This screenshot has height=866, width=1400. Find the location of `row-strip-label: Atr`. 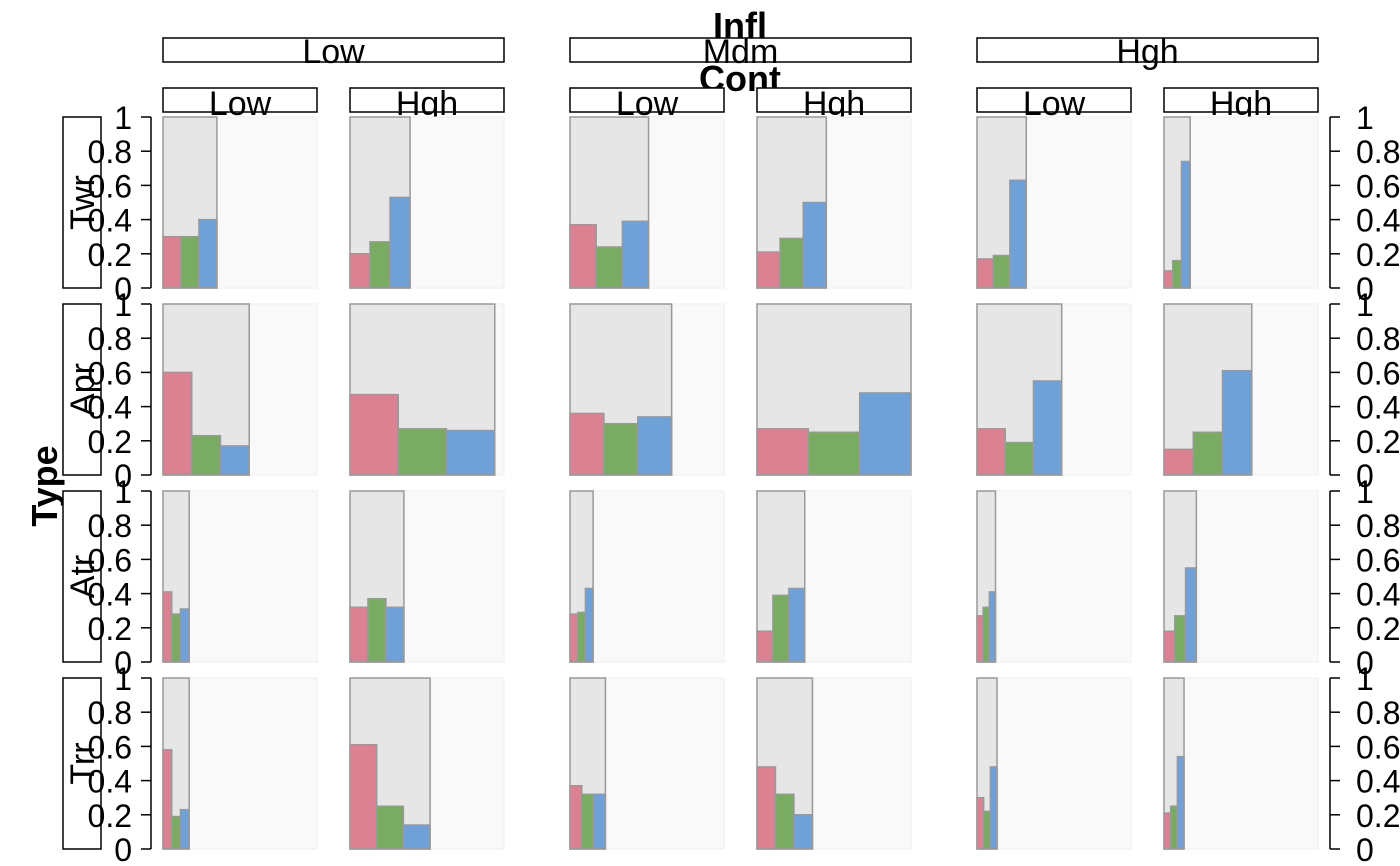

row-strip-label: Atr is located at coordinates (83, 576).